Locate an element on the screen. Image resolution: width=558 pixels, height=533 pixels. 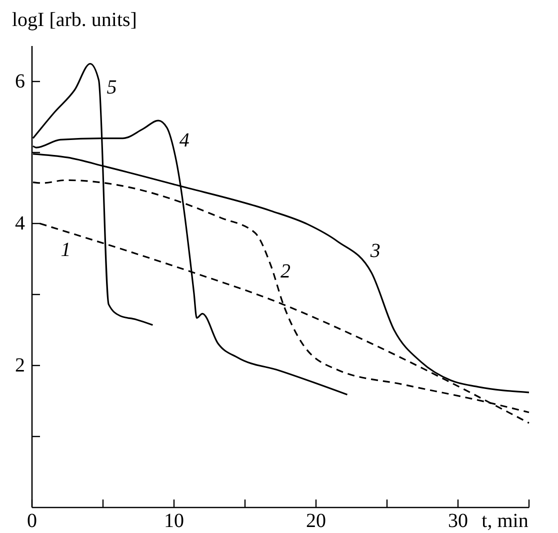
series-label: 3 is located at coordinates (374, 251).